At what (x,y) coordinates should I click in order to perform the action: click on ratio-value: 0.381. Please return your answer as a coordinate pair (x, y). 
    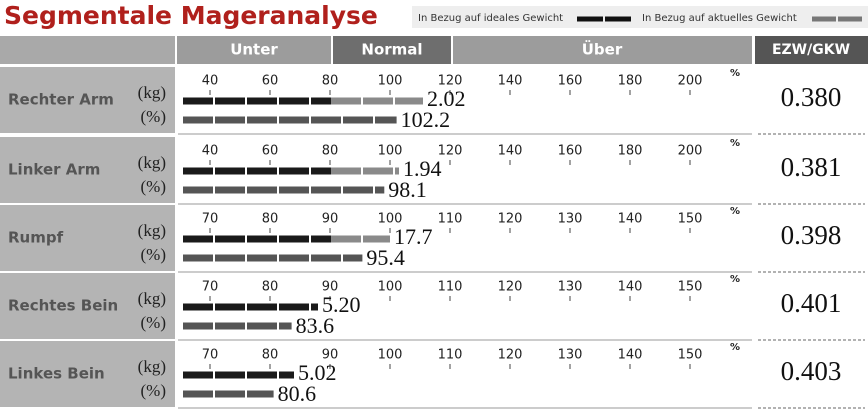
    Looking at the image, I should click on (811, 167).